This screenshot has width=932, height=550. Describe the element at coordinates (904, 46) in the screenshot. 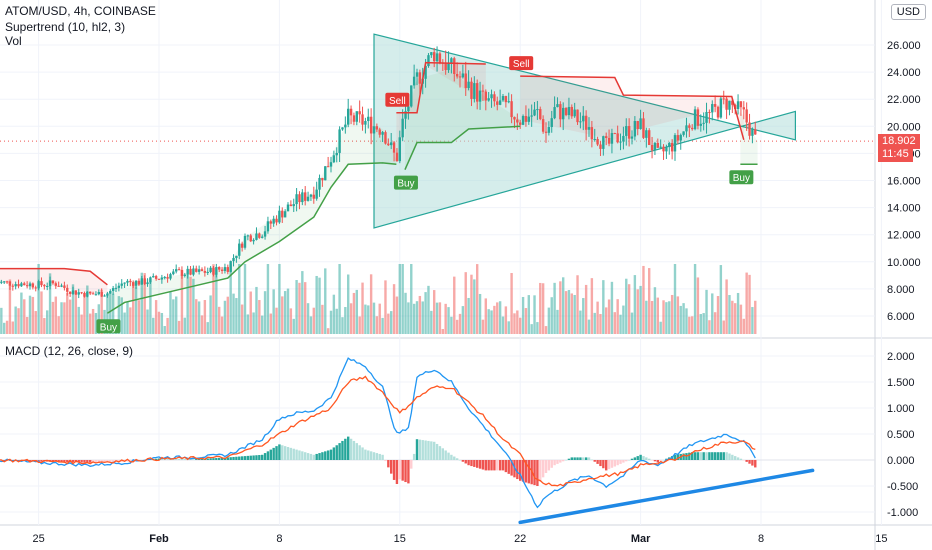

I see `price-tick-label: 26.000` at that location.